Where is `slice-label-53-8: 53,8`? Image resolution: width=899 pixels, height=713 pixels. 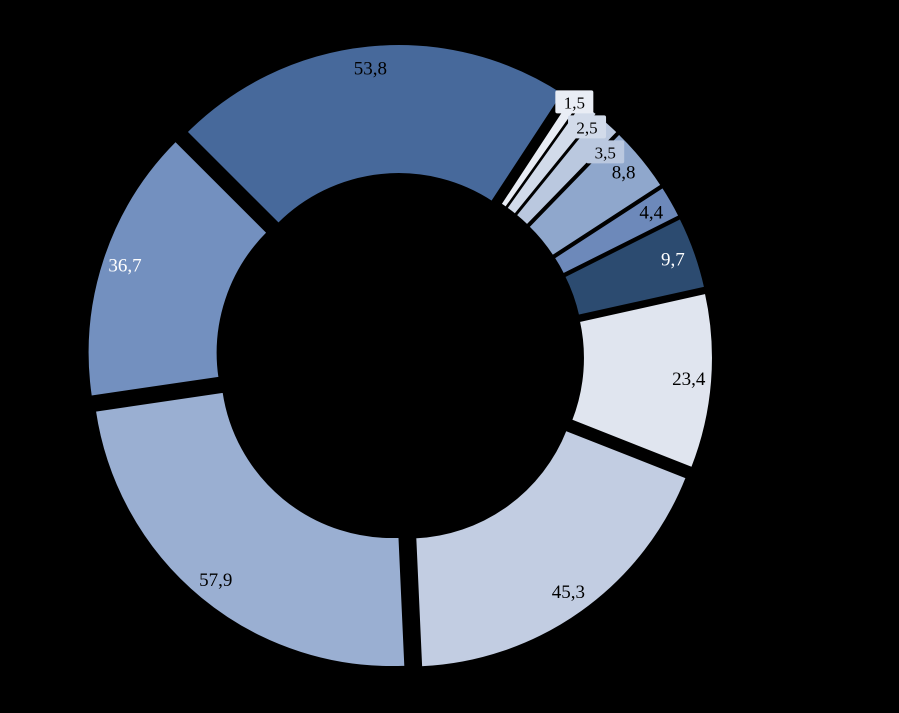 slice-label-53-8: 53,8 is located at coordinates (370, 68).